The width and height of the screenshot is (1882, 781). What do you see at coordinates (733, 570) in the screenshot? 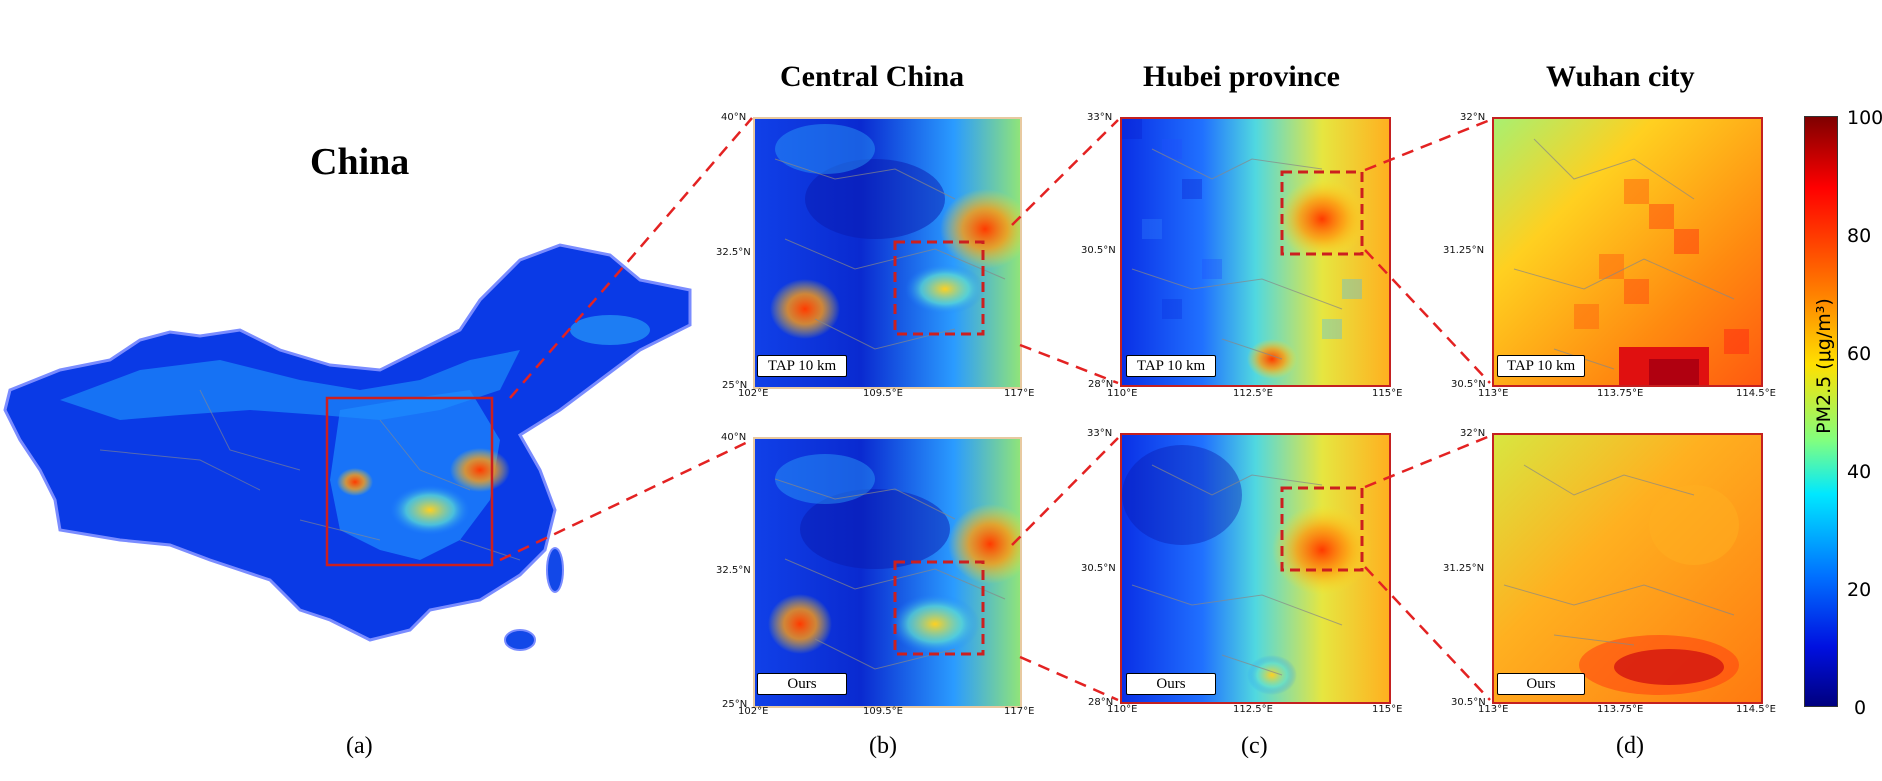
I see `central-ours-ytick-mid: 32.5°N` at bounding box center [733, 570].